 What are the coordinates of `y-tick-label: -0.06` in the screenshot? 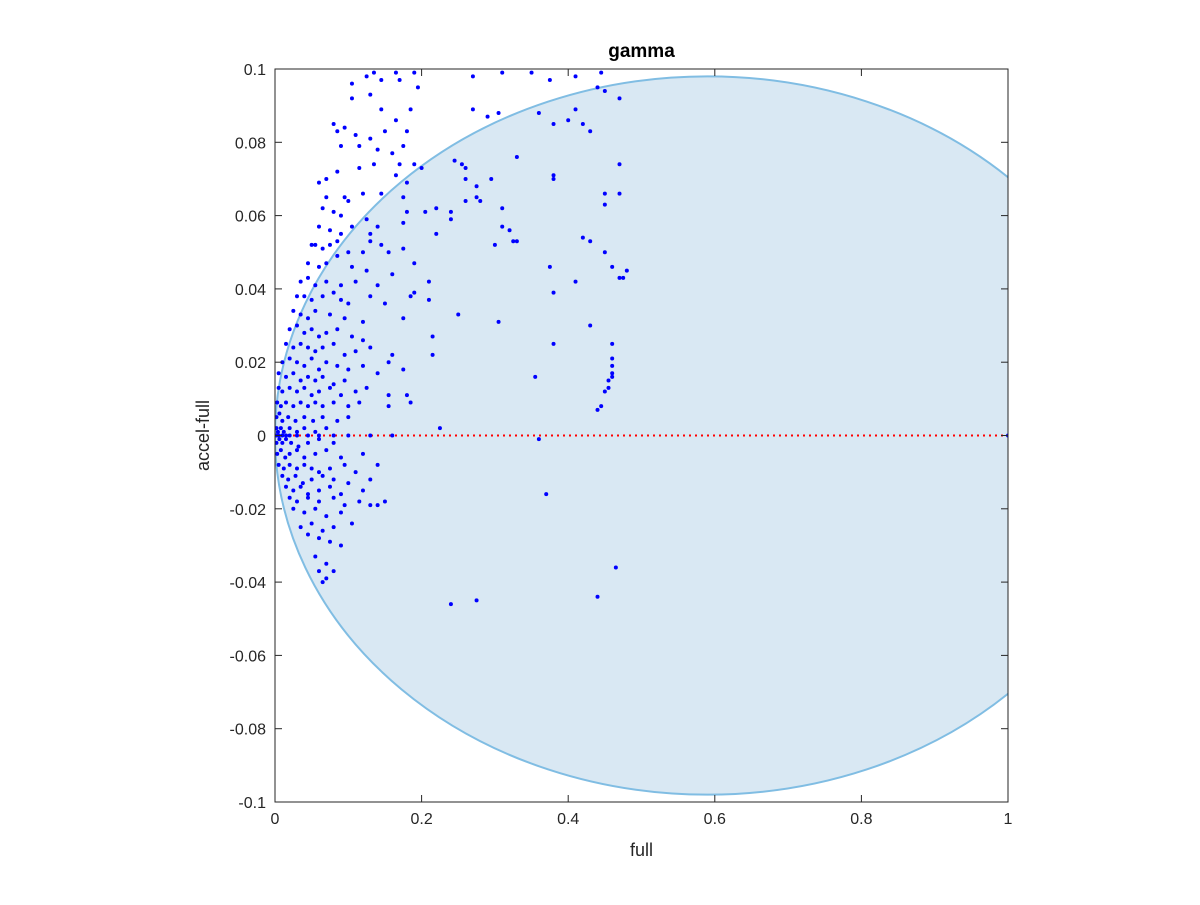 It's located at (248, 656).